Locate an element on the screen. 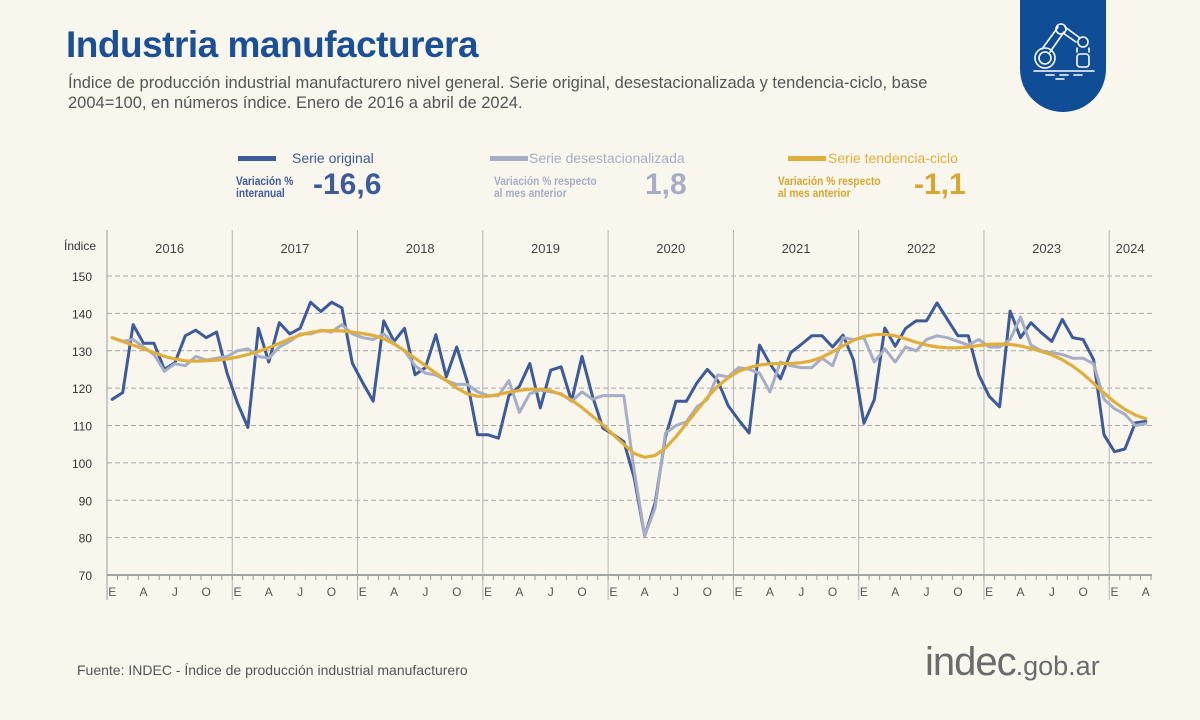  legend-label: Serie desestacionalizada is located at coordinates (607, 158).